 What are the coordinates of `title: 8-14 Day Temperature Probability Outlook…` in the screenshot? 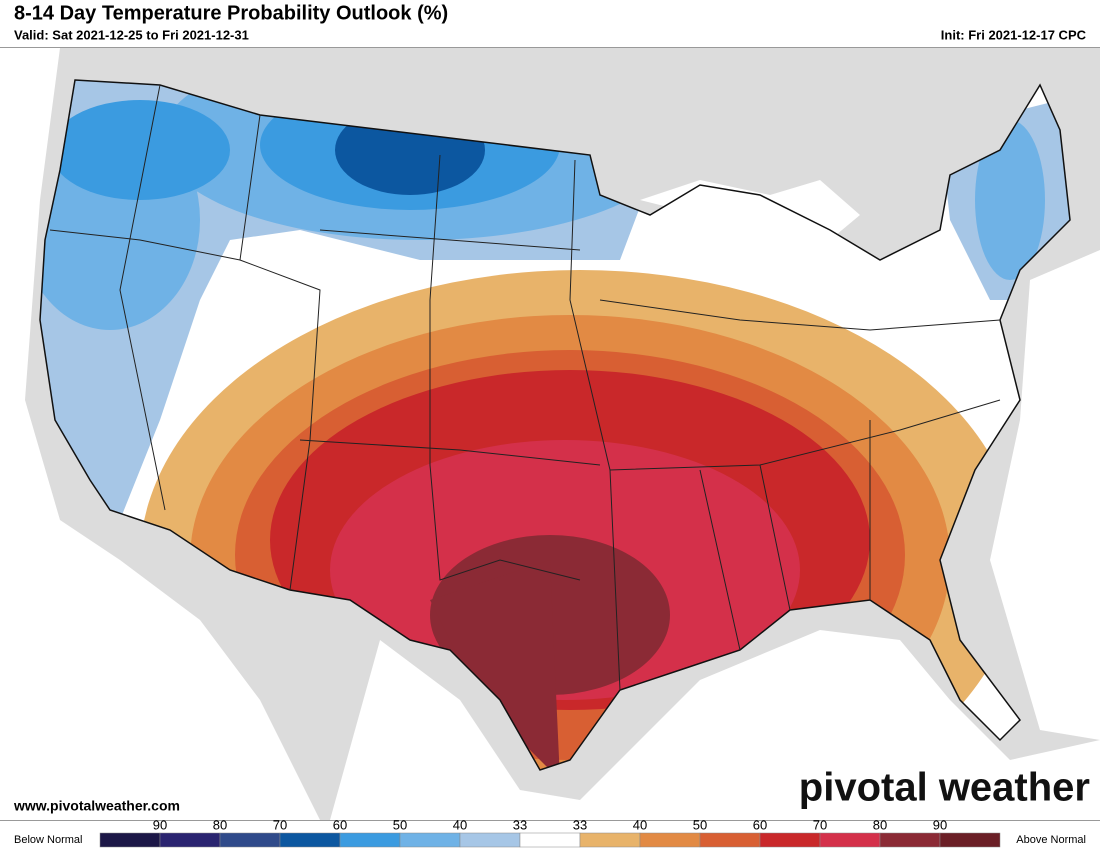 It's located at (231, 13).